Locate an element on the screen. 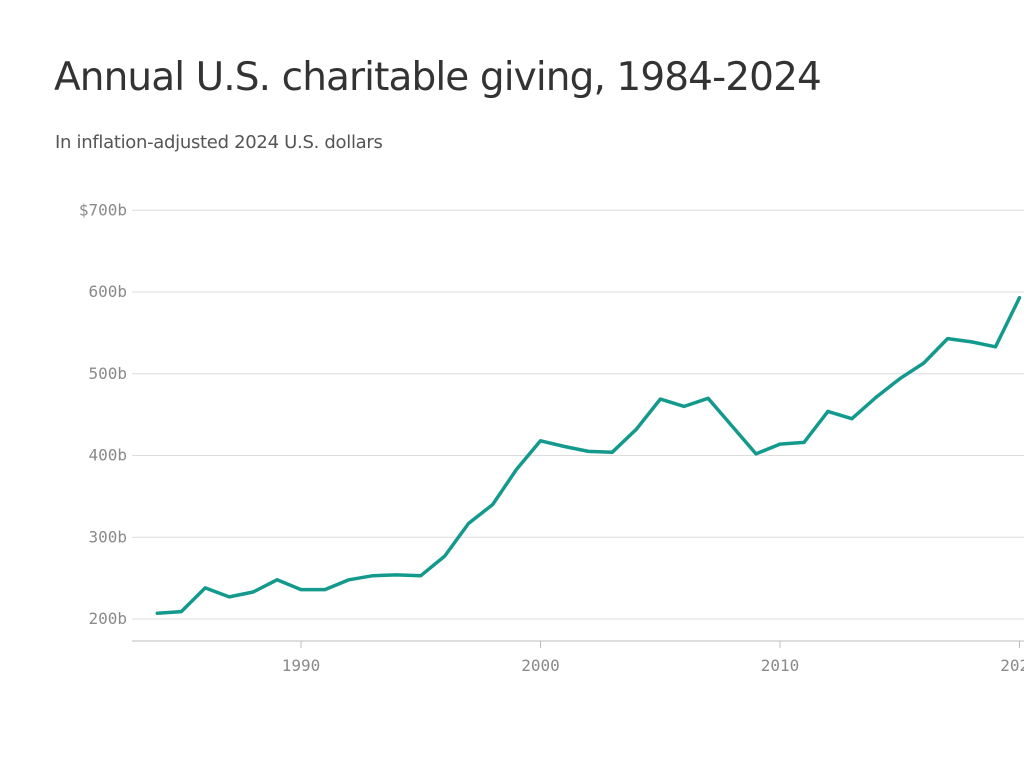 The width and height of the screenshot is (1024, 768). y-tick-label: 500b is located at coordinates (107, 373).